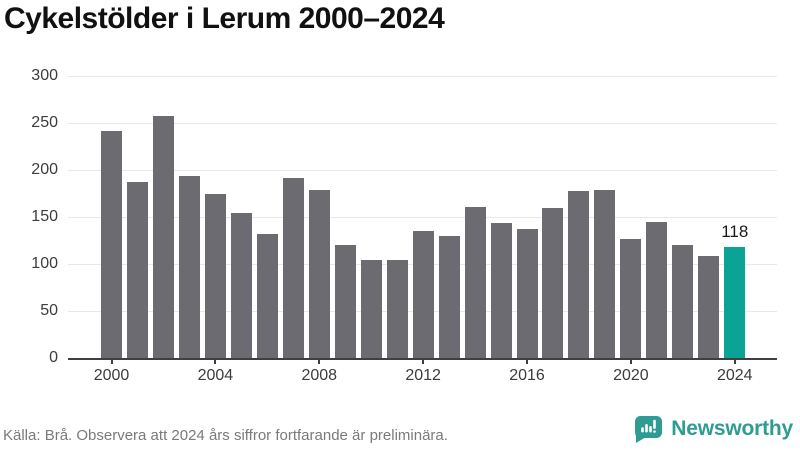 Image resolution: width=800 pixels, height=450 pixels. Describe the element at coordinates (44, 122) in the screenshot. I see `y-tick-label: 250` at that location.